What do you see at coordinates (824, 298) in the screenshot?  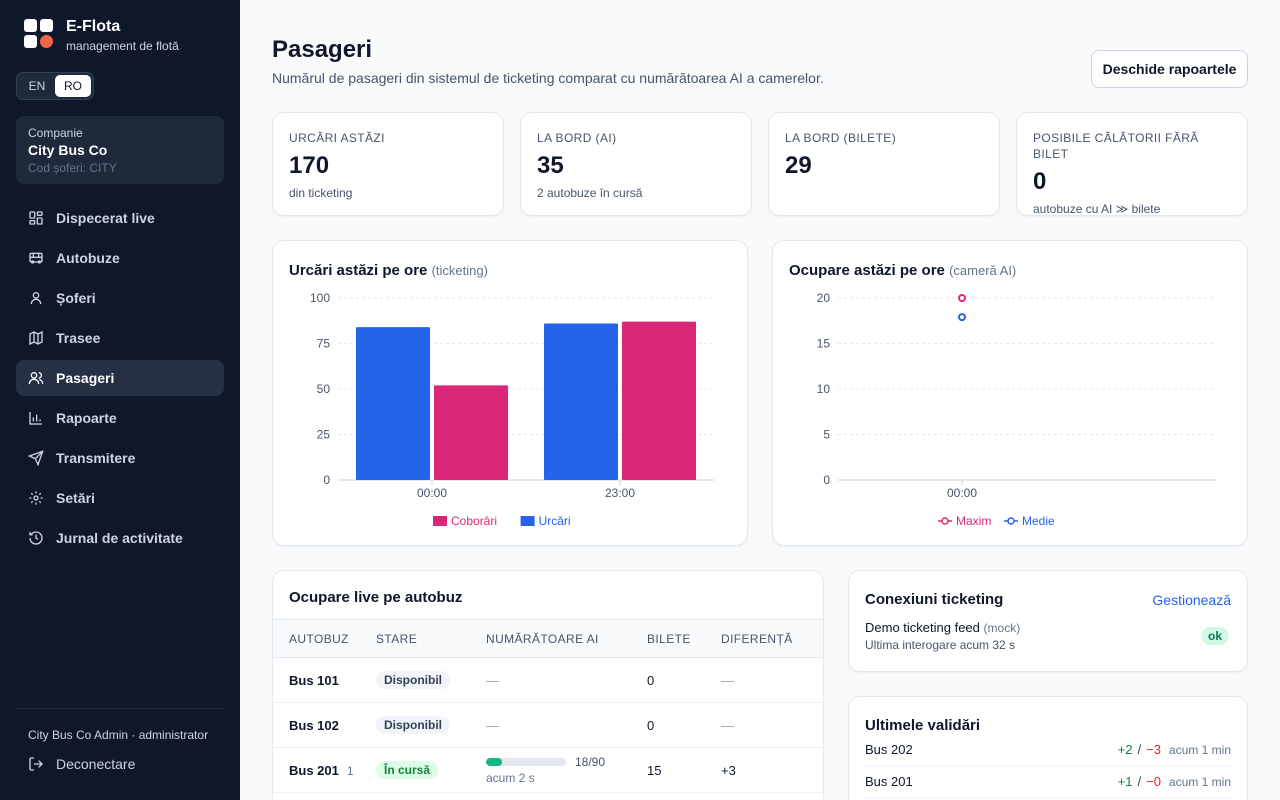 I see `y-tick-label: 20` at bounding box center [824, 298].